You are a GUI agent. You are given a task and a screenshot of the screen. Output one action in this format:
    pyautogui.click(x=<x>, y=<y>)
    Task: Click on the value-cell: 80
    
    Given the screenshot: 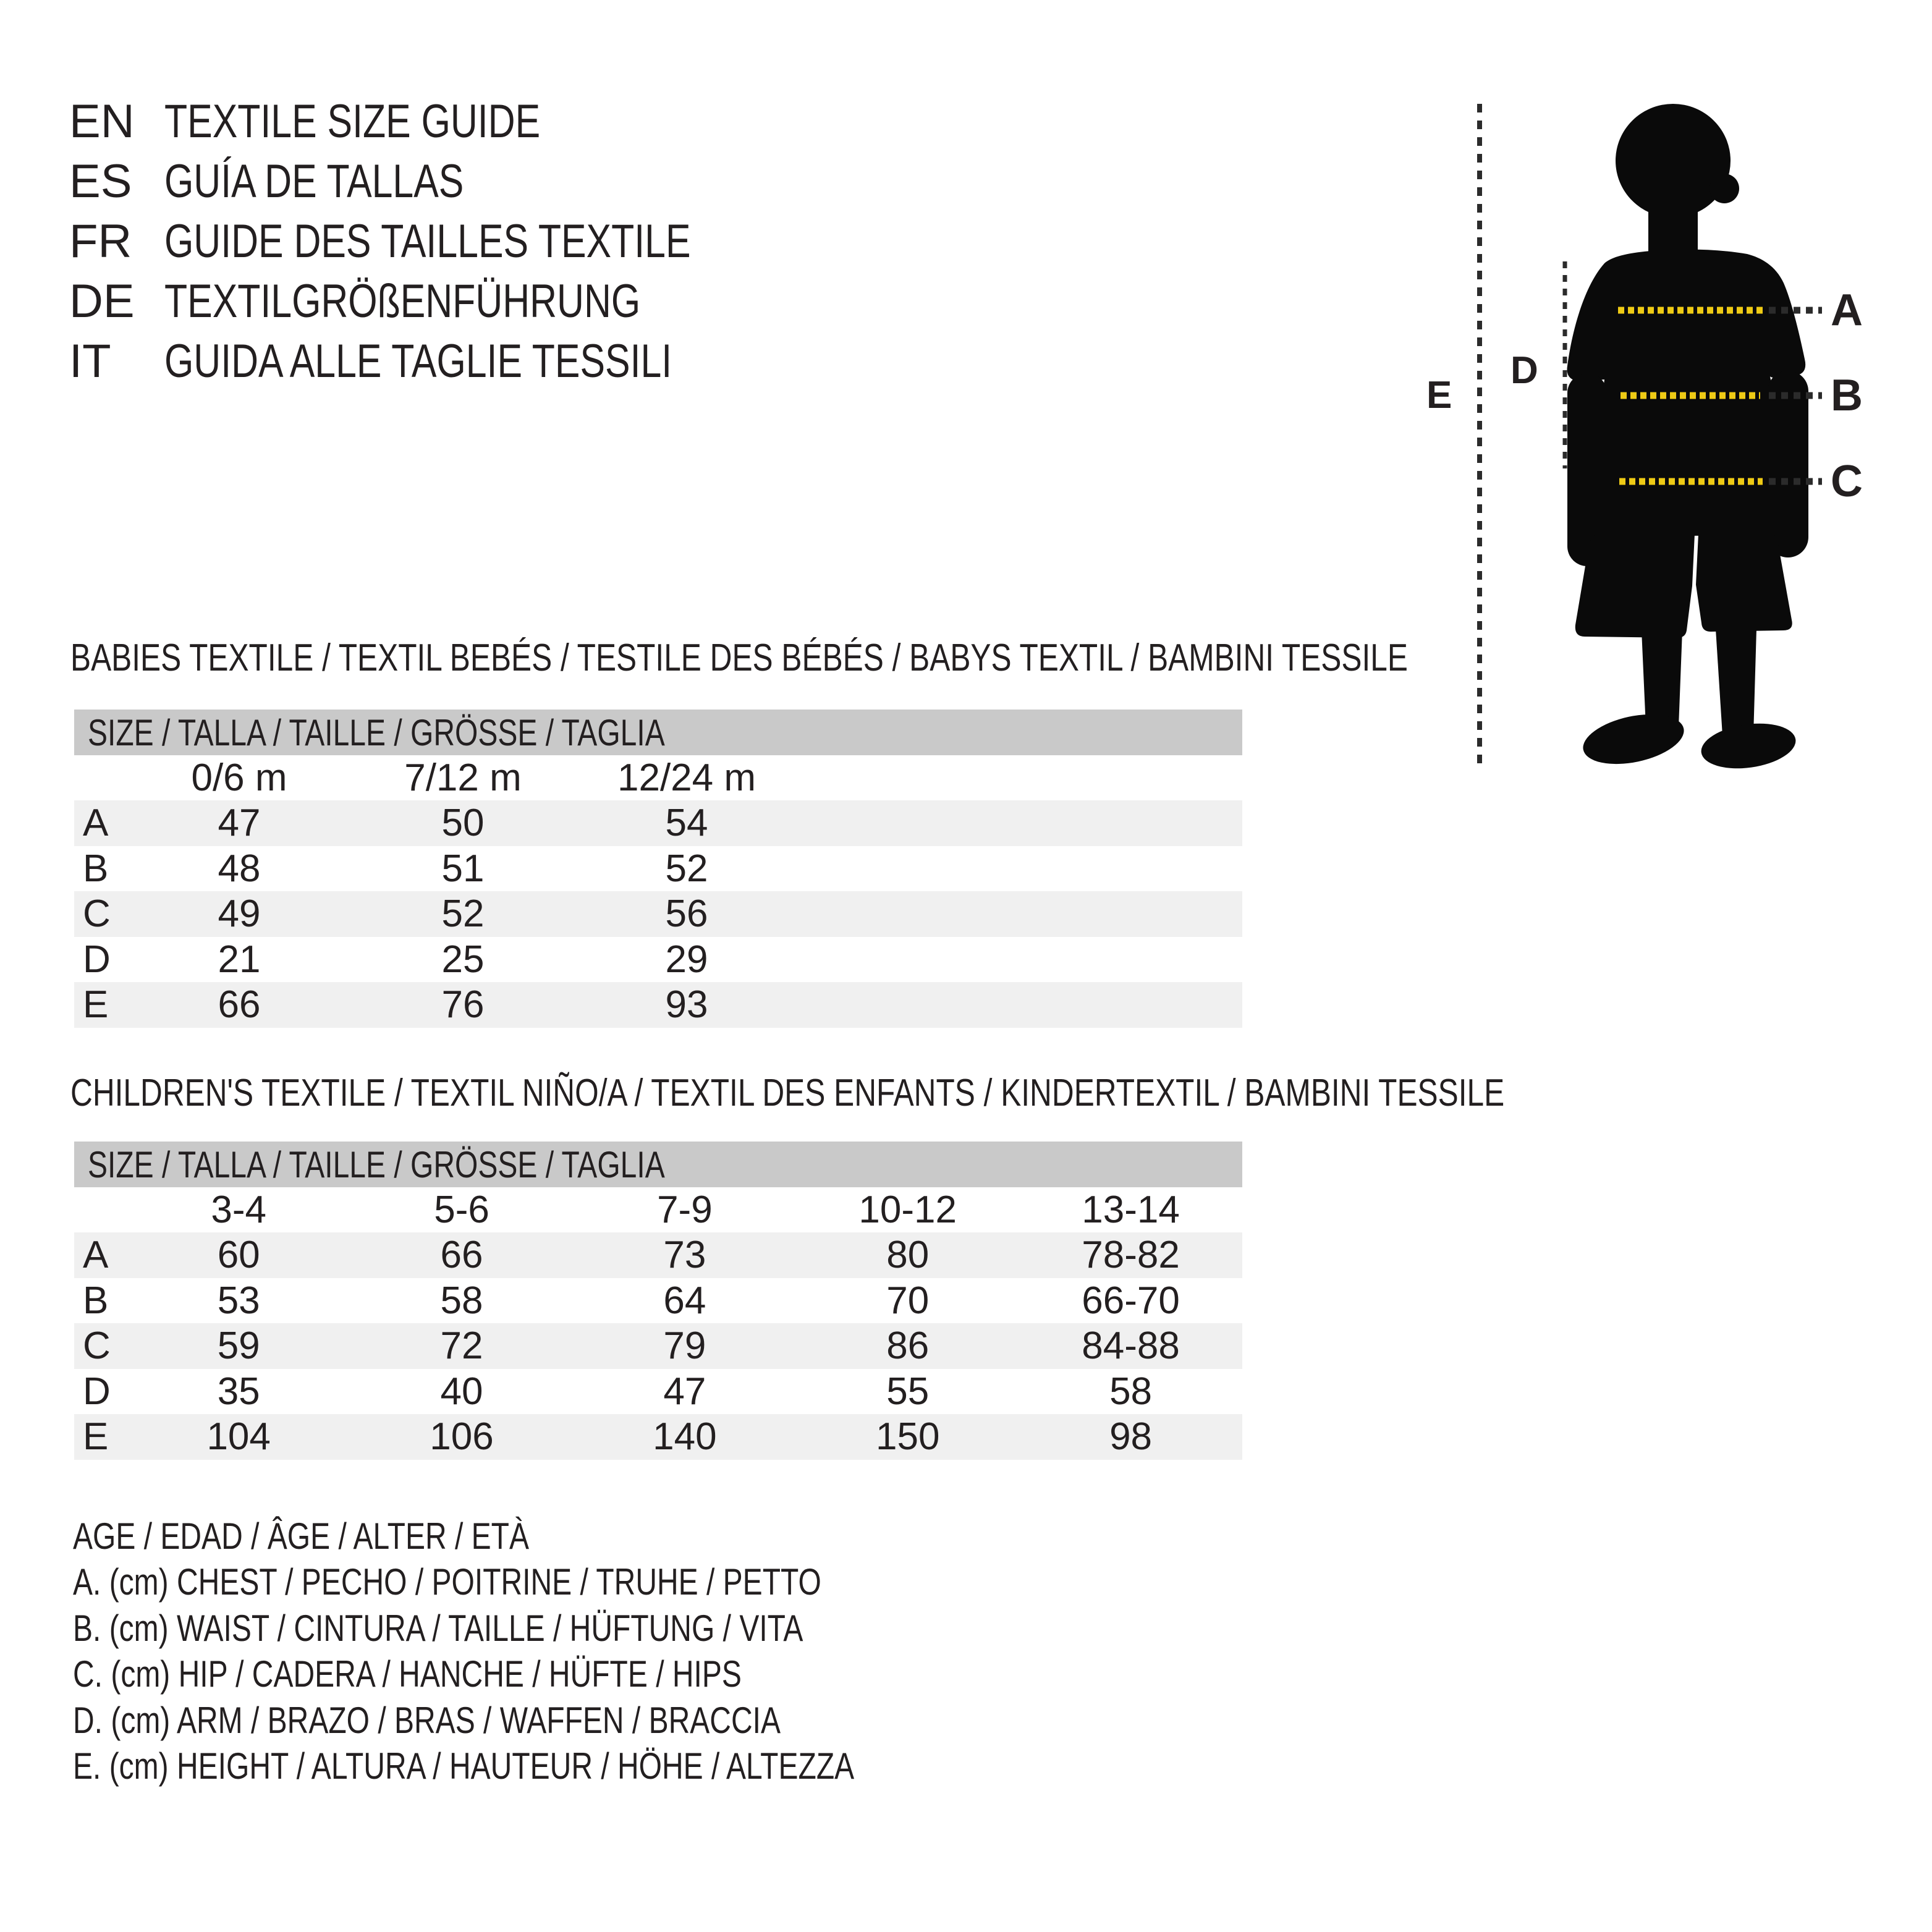 What is the action you would take?
    pyautogui.click(x=908, y=1255)
    